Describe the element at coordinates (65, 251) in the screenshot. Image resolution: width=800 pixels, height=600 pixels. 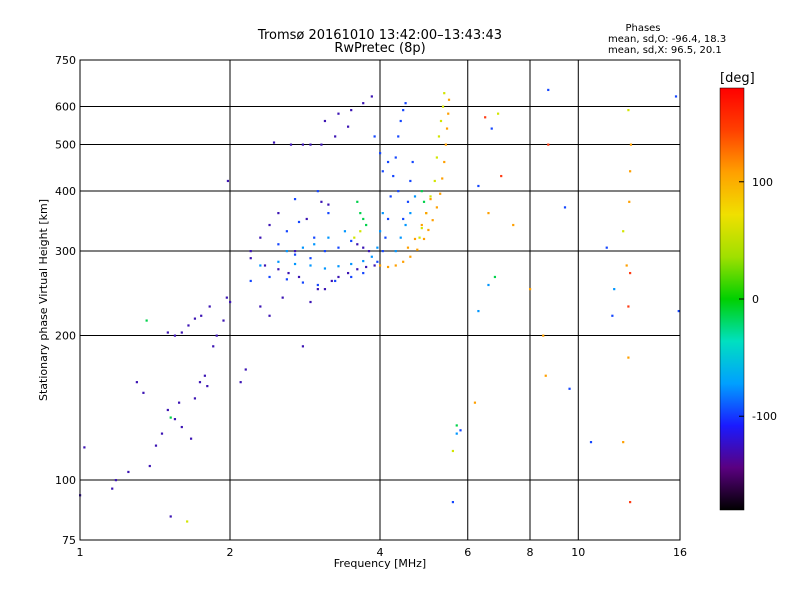
I see `y-tick-label: 300` at that location.